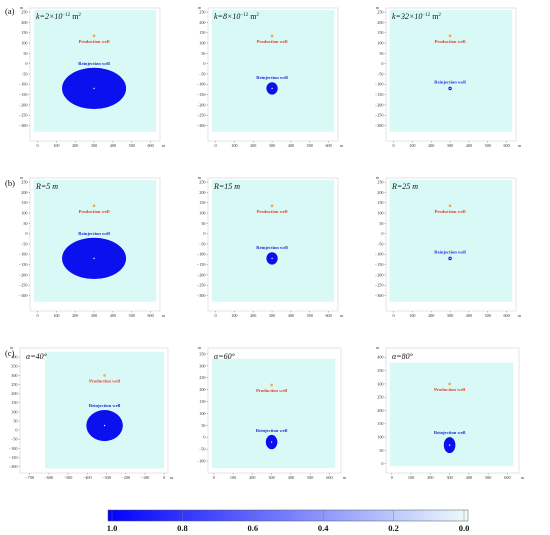 The height and width of the screenshot is (535, 550). What do you see at coordinates (407, 16) in the screenshot?
I see `panel-title-text: k=32×10` at bounding box center [407, 16].